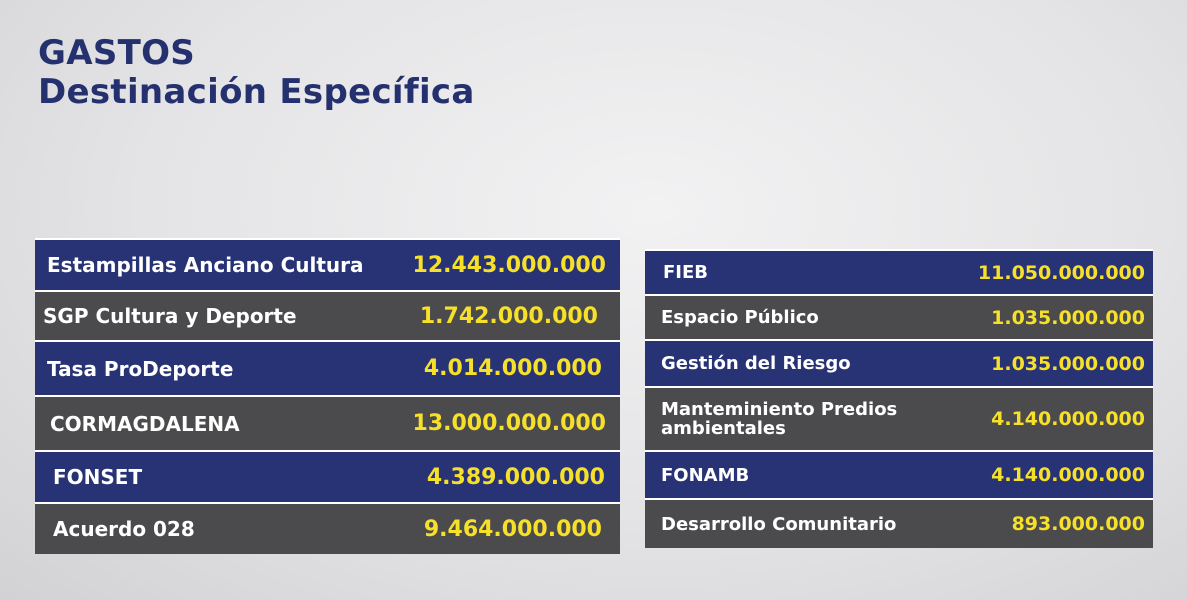 The width and height of the screenshot is (1187, 600). Describe the element at coordinates (1061, 272) in the screenshot. I see `row-value: 11.050.000.000` at that location.